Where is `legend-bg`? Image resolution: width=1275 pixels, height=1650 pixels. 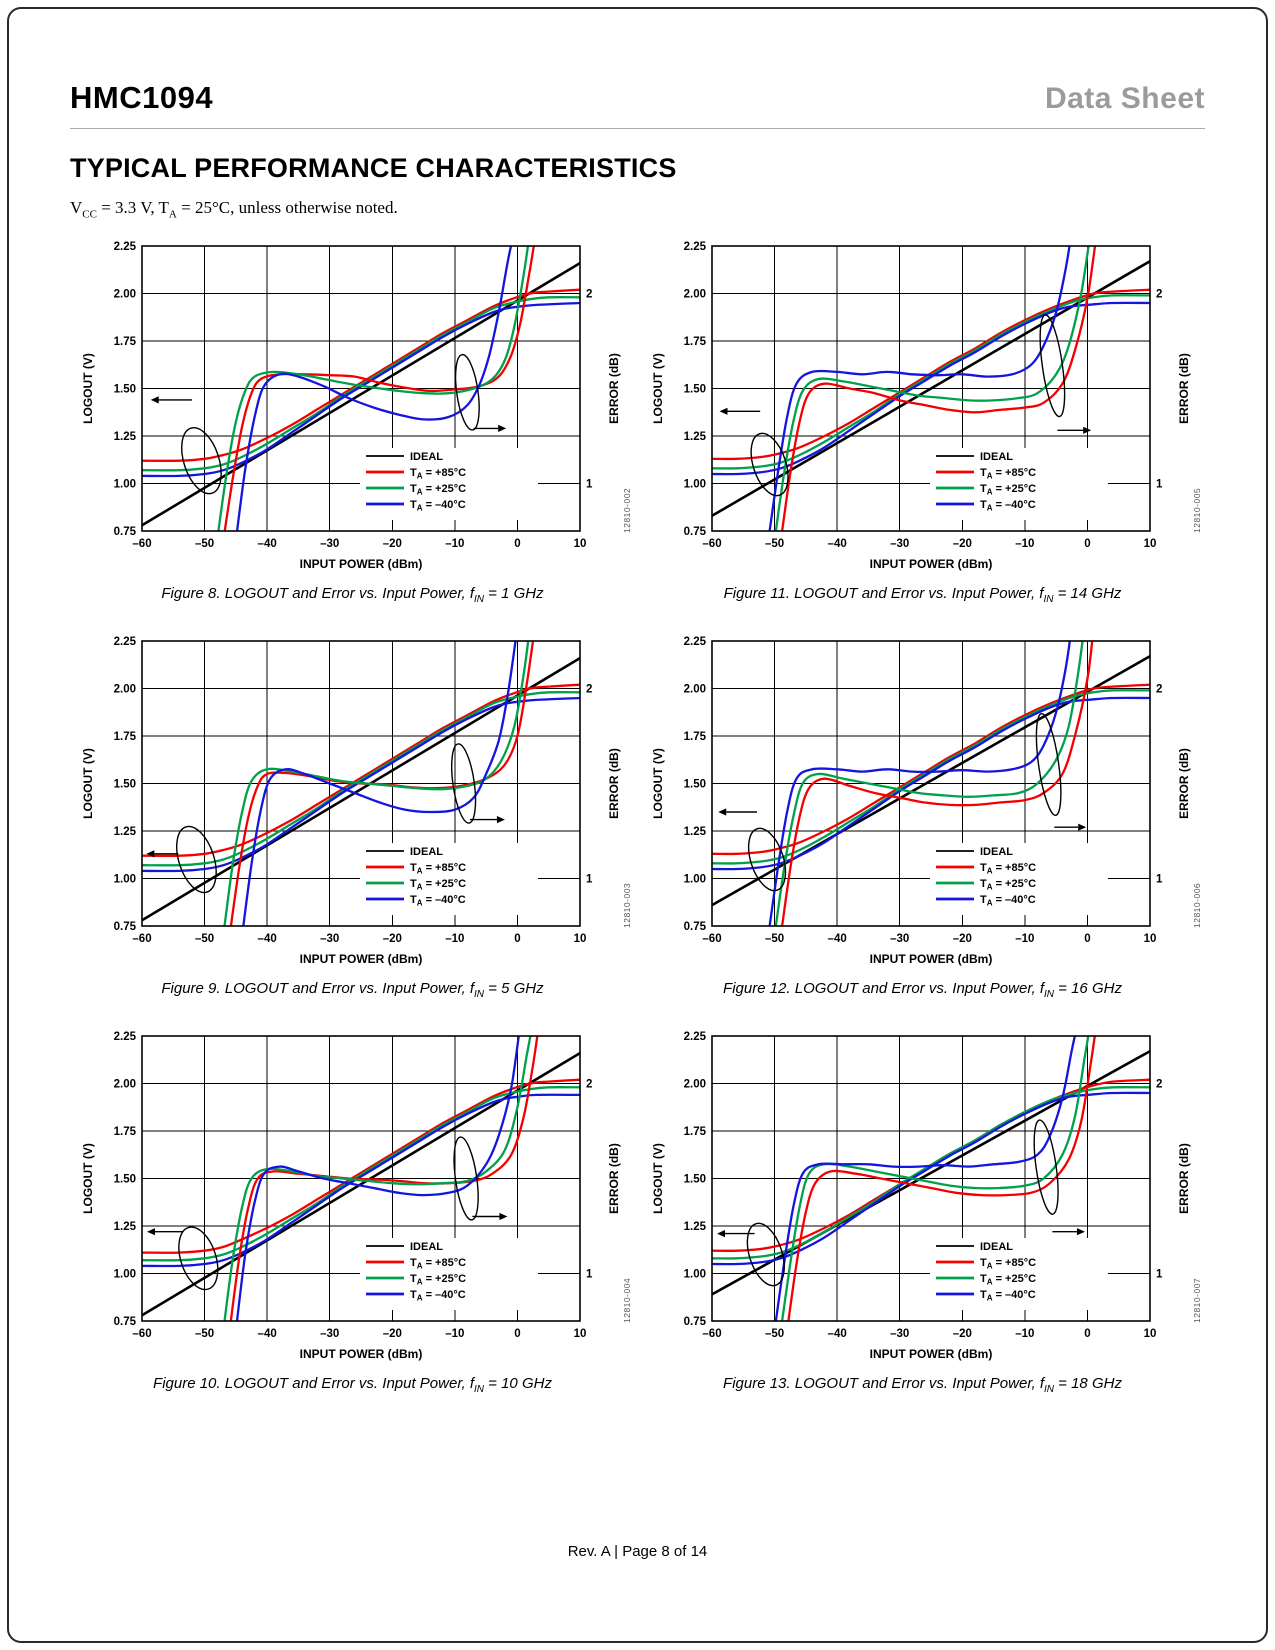 legend-bg is located at coordinates (449, 484).